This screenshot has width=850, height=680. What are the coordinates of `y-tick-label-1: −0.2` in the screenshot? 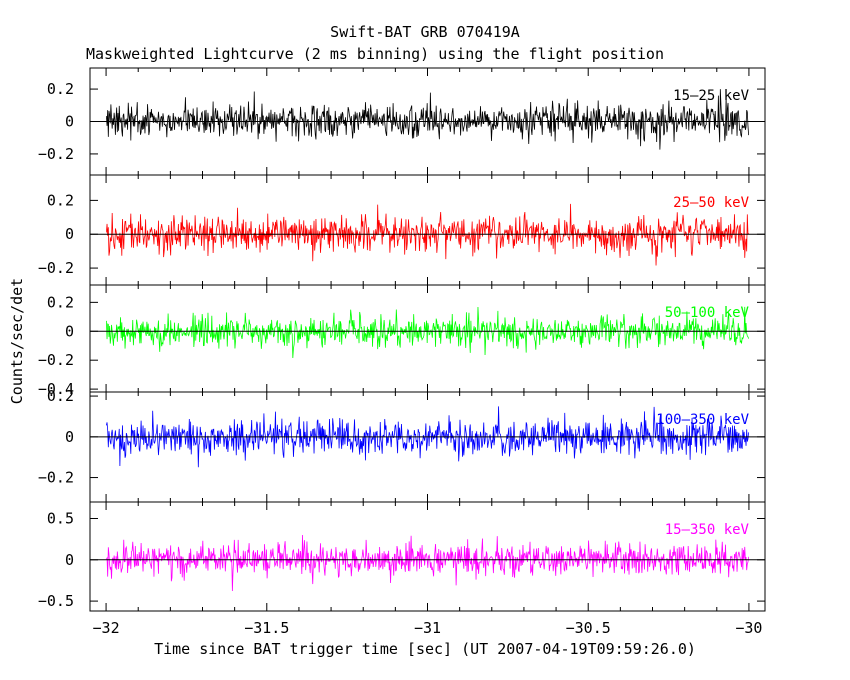 It's located at (56, 154).